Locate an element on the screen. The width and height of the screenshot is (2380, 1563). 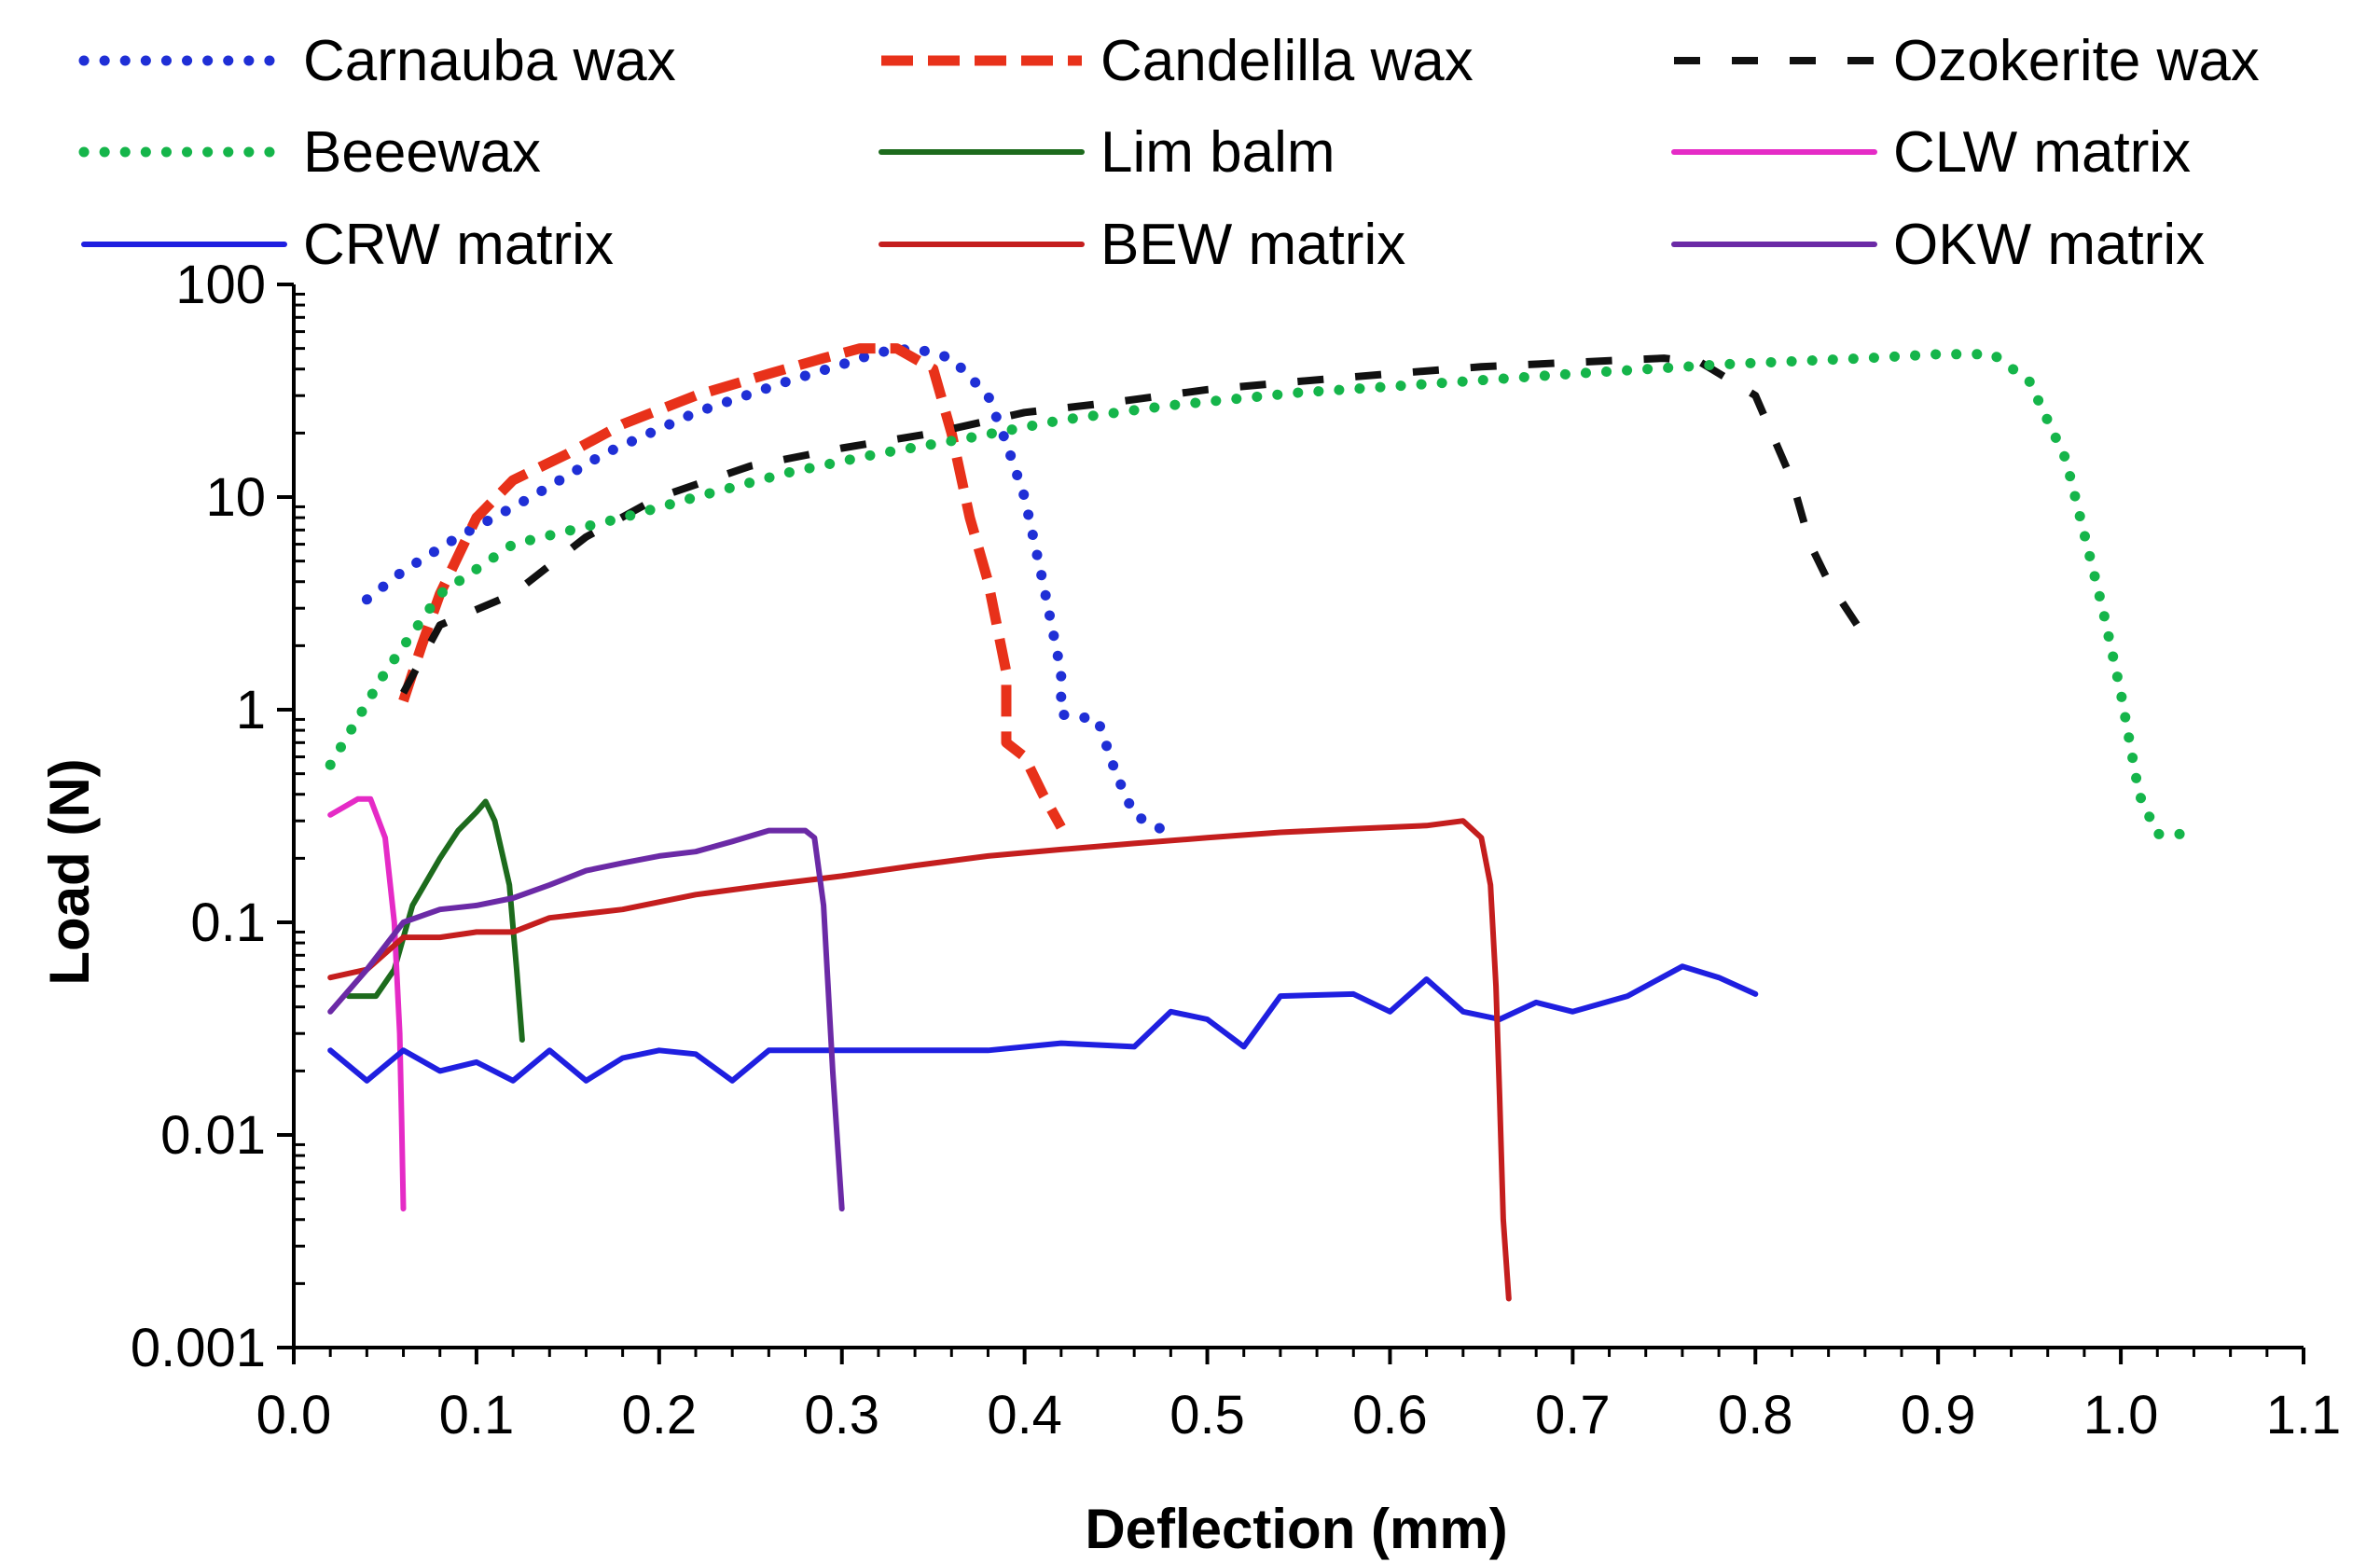
legend-item-candelilla-wax: Candelilla wax is located at coordinates (1177, 61).